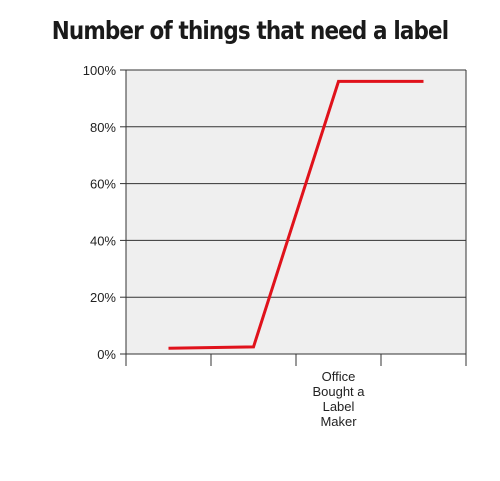  What do you see at coordinates (338, 421) in the screenshot?
I see `annotation-line: Maker` at bounding box center [338, 421].